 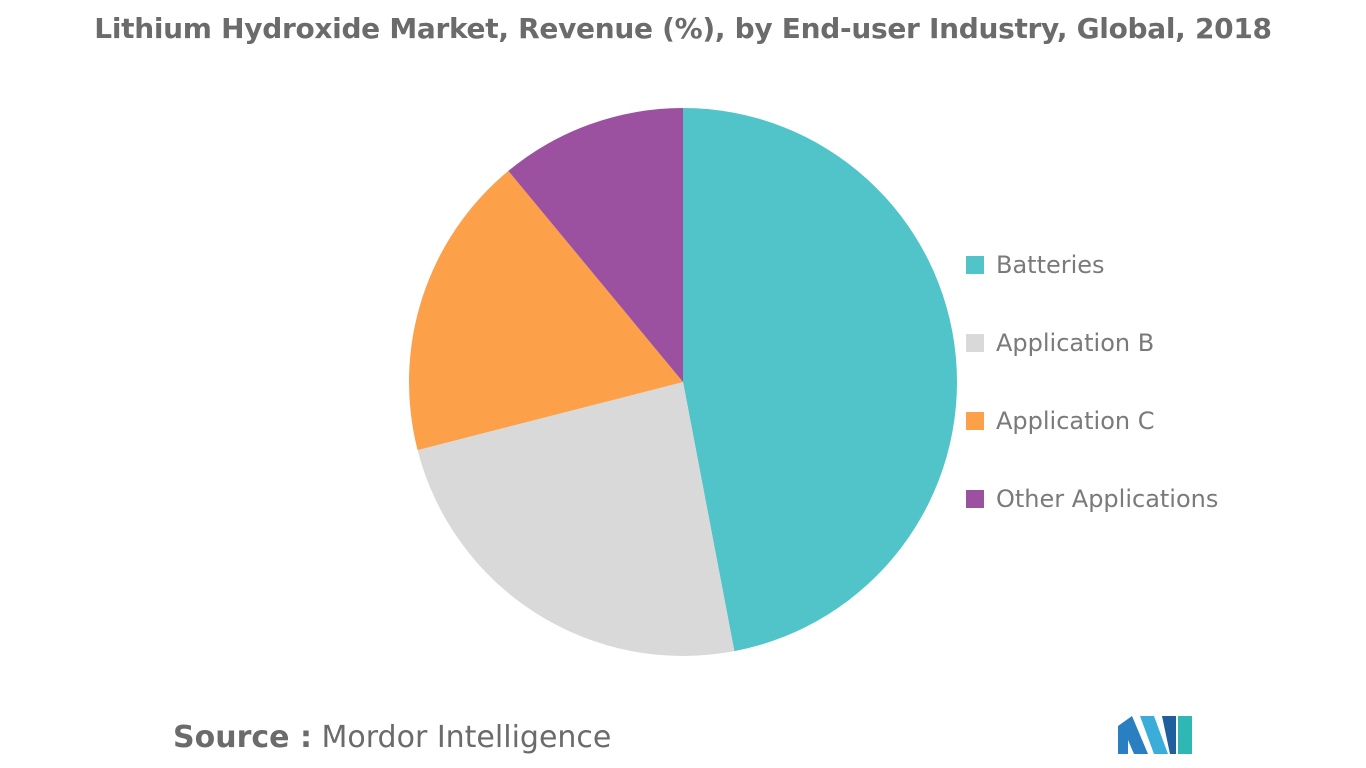 What do you see at coordinates (1092, 285) in the screenshot?
I see `legend-item-batteries: Batteries` at bounding box center [1092, 285].